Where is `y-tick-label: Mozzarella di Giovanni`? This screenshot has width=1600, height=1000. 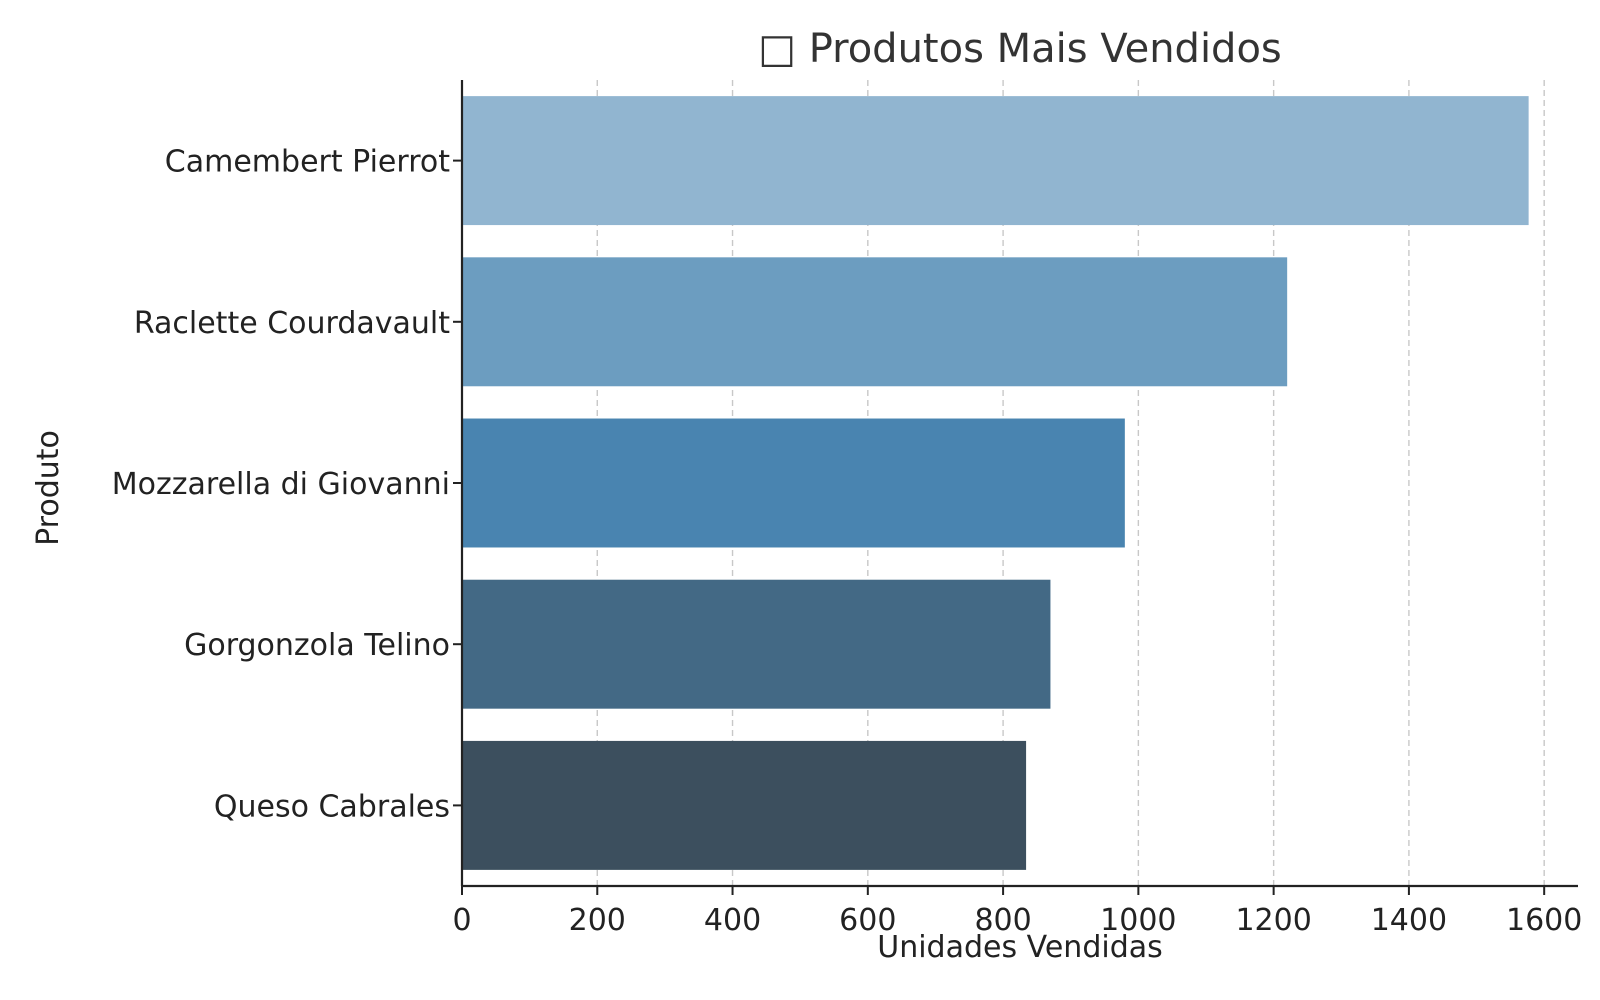
y-tick-label: Mozzarella di Giovanni is located at coordinates (281, 484).